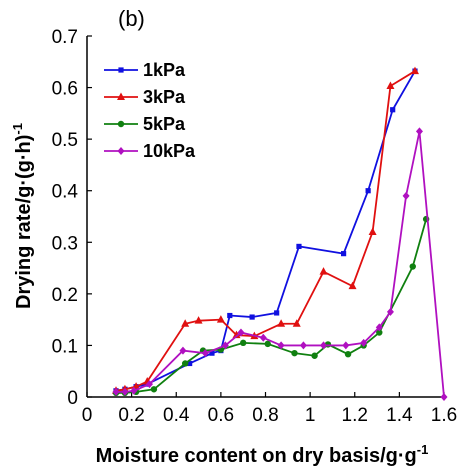  I want to click on y-tick-label: 0.4, so click(65, 192).